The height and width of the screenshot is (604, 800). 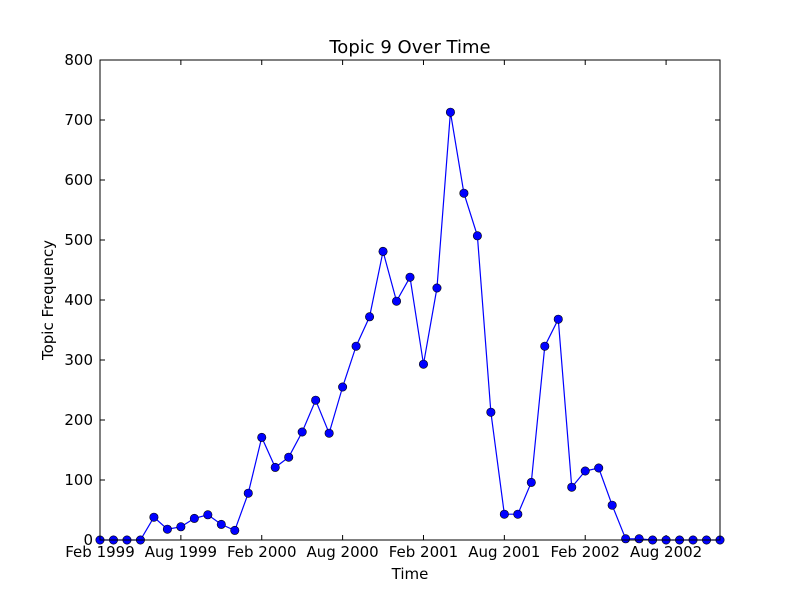 What do you see at coordinates (88, 540) in the screenshot?
I see `y-tick-label: 0` at bounding box center [88, 540].